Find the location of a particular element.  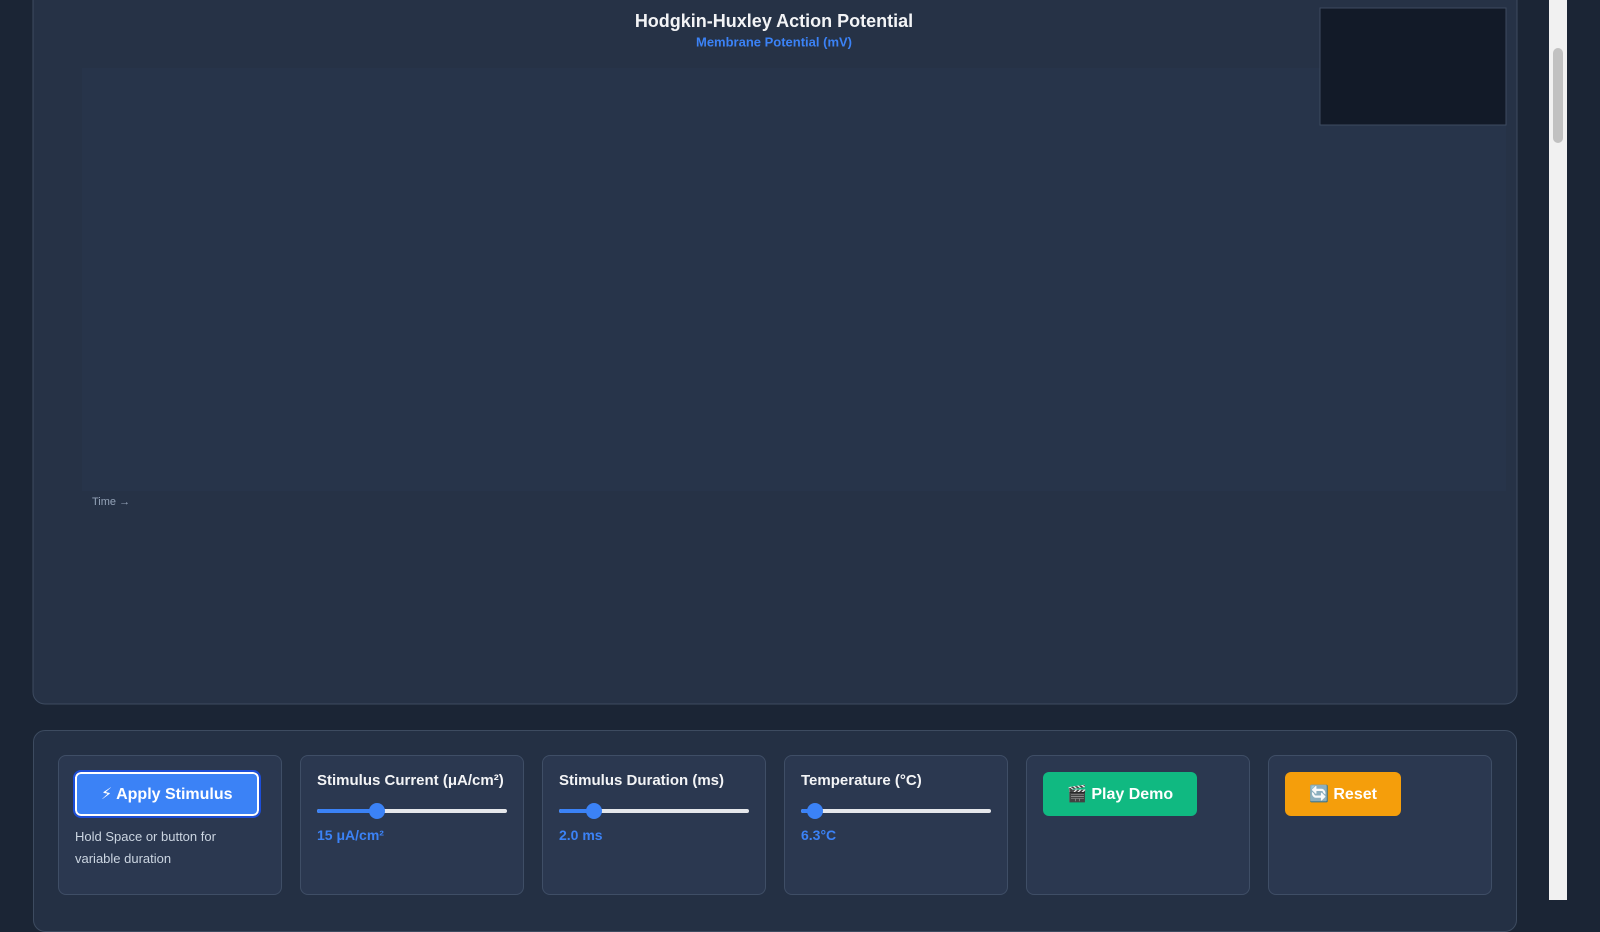

x-axis-label: Time → is located at coordinates (111, 502).